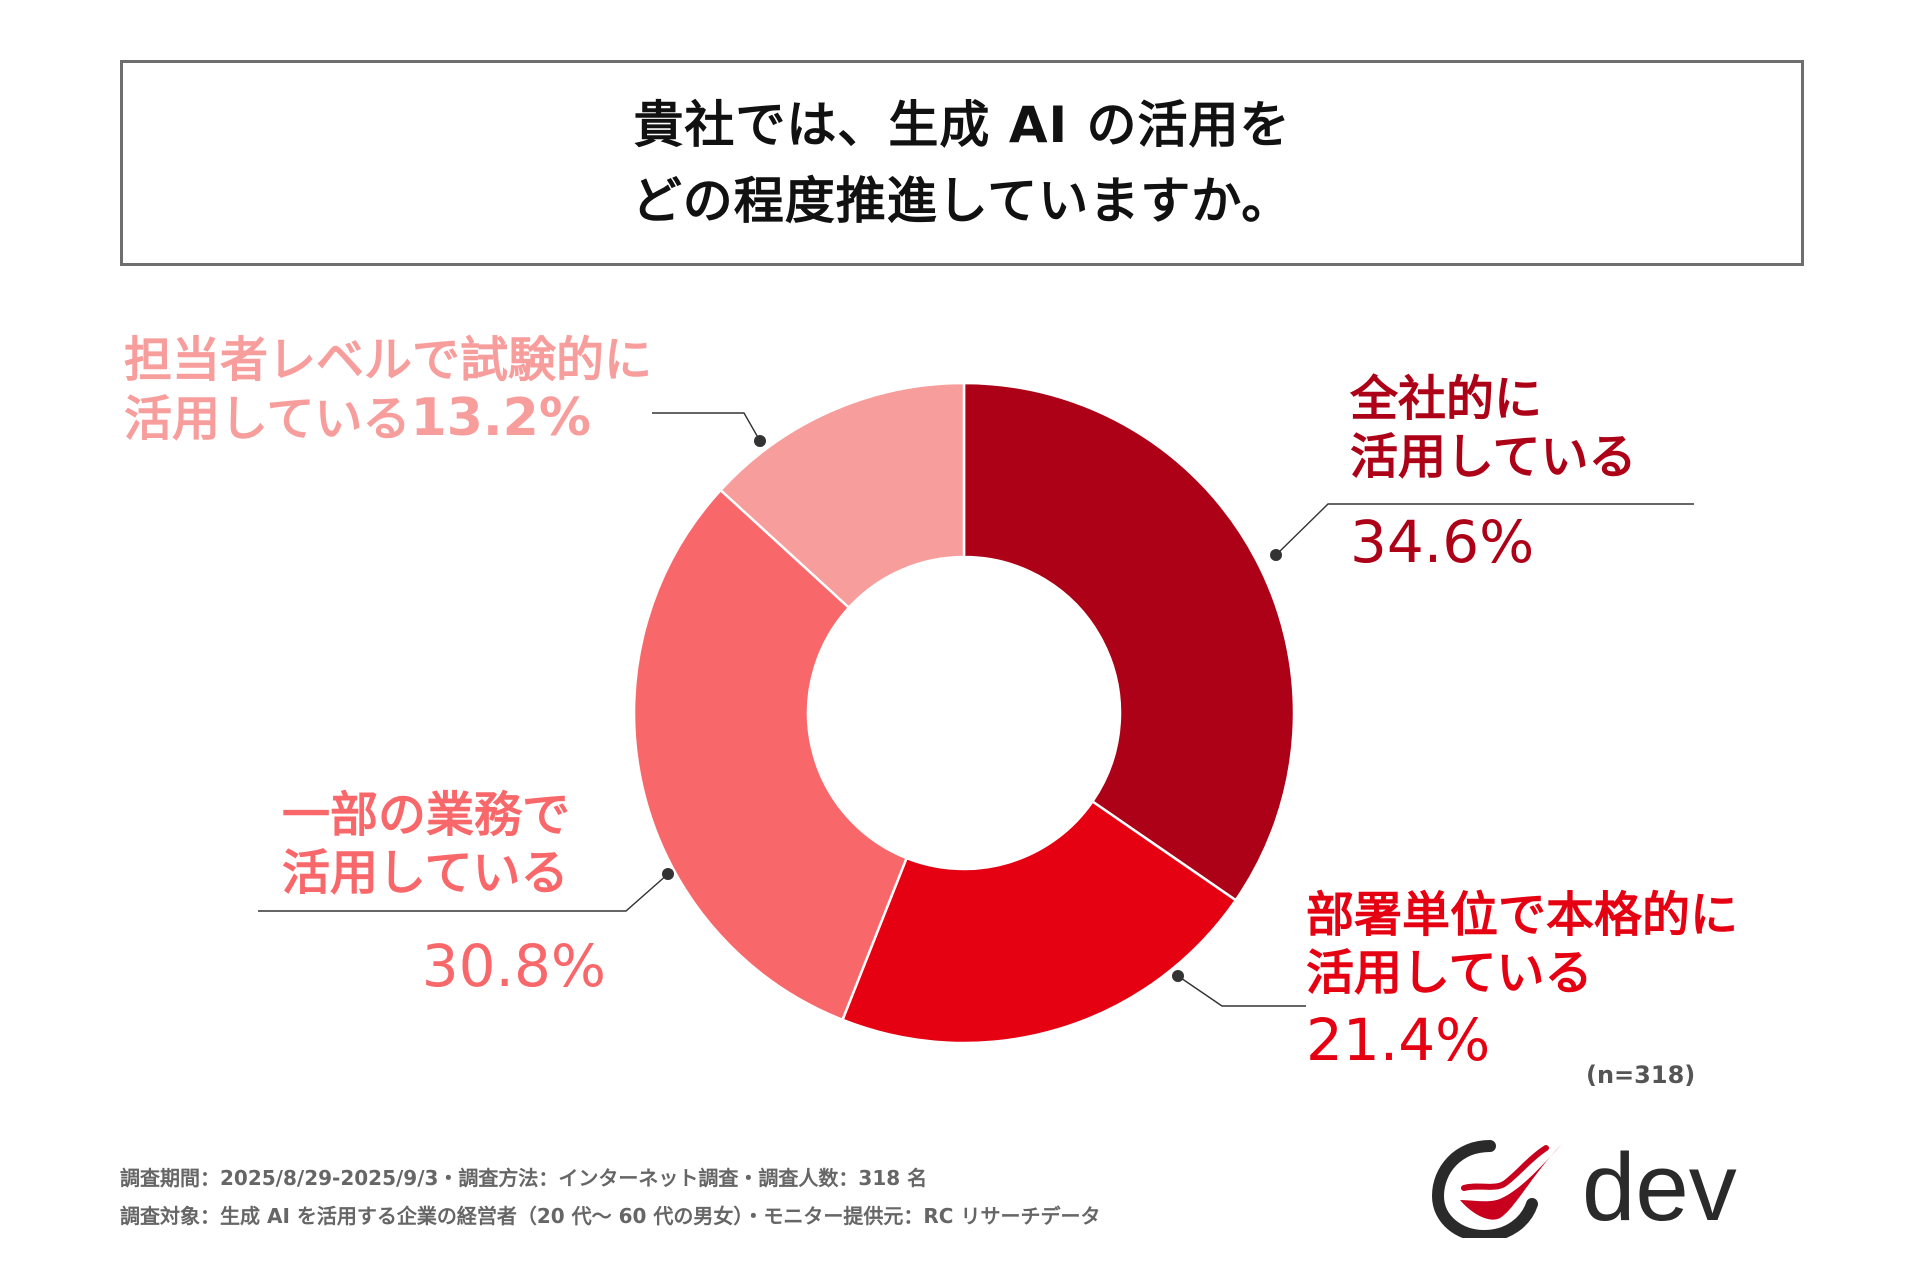  Describe the element at coordinates (706, 427) in the screenshot. I see `leader-trial-level` at that location.